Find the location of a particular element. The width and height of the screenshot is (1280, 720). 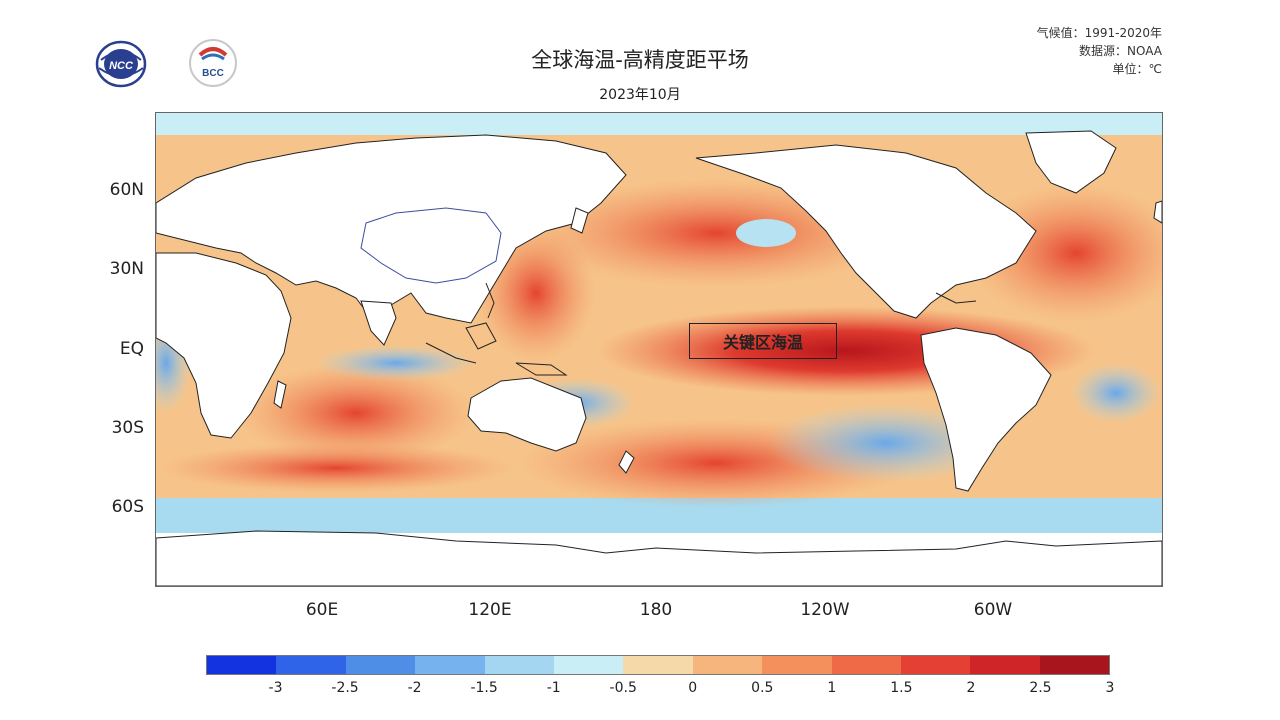

lat-label-30s: 30S is located at coordinates (127, 428).